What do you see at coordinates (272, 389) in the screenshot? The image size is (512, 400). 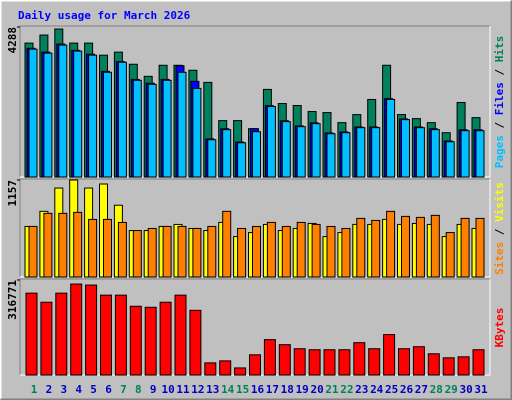 I see `x-tick-label: 17` at bounding box center [272, 389].